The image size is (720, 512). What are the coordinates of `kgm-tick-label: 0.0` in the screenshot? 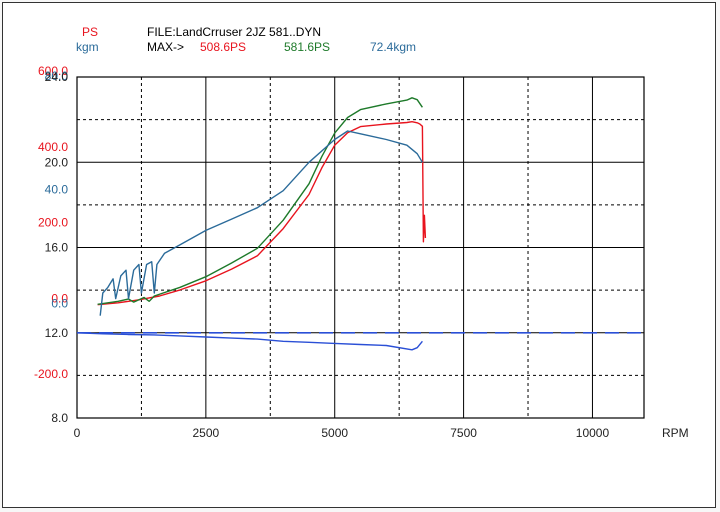 It's located at (59, 303).